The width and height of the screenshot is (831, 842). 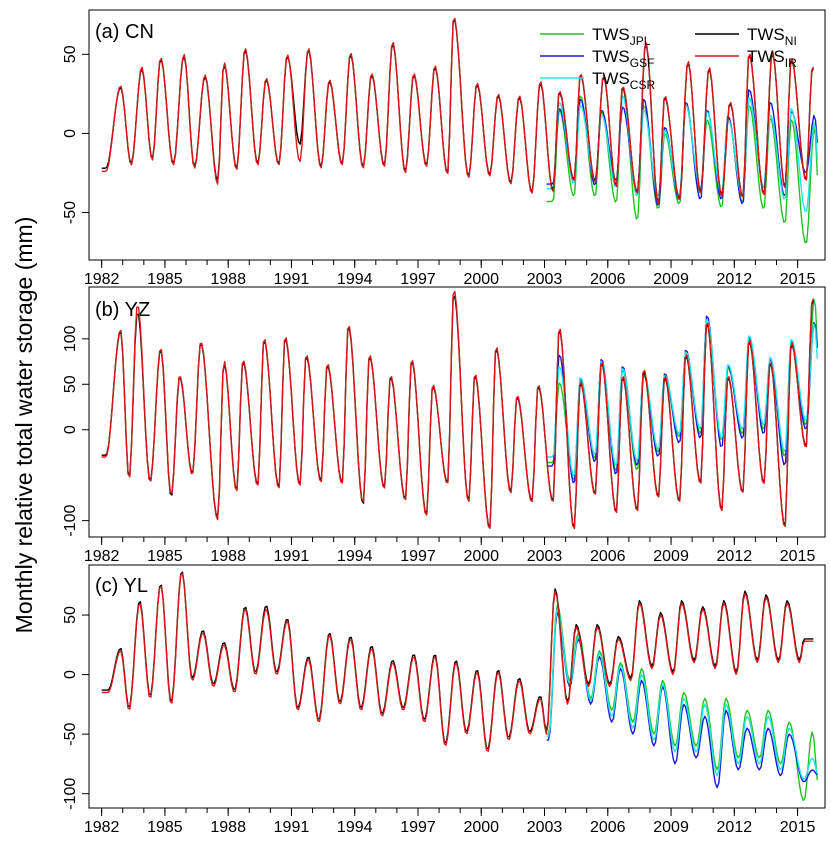 What do you see at coordinates (772, 58) in the screenshot?
I see `legend-label-ir: TWSIR` at bounding box center [772, 58].